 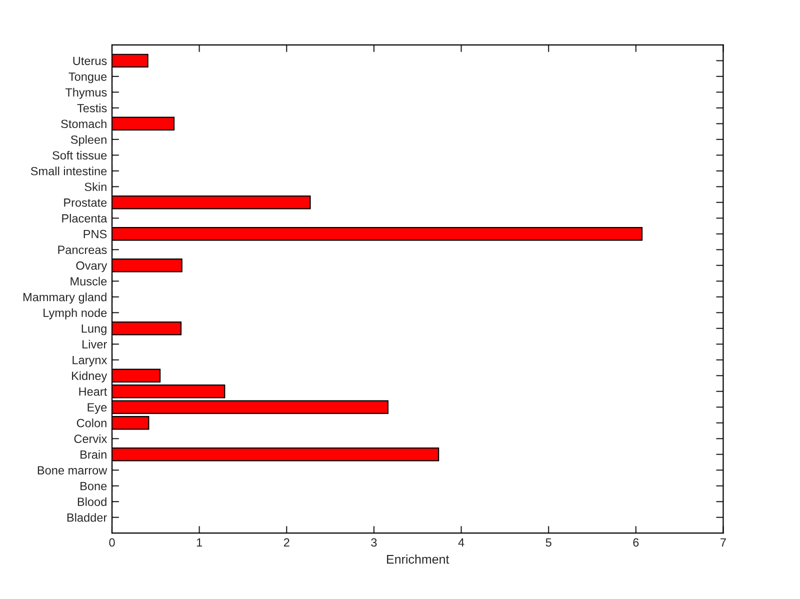 I want to click on y-tick-label: Heart, so click(x=93, y=392).